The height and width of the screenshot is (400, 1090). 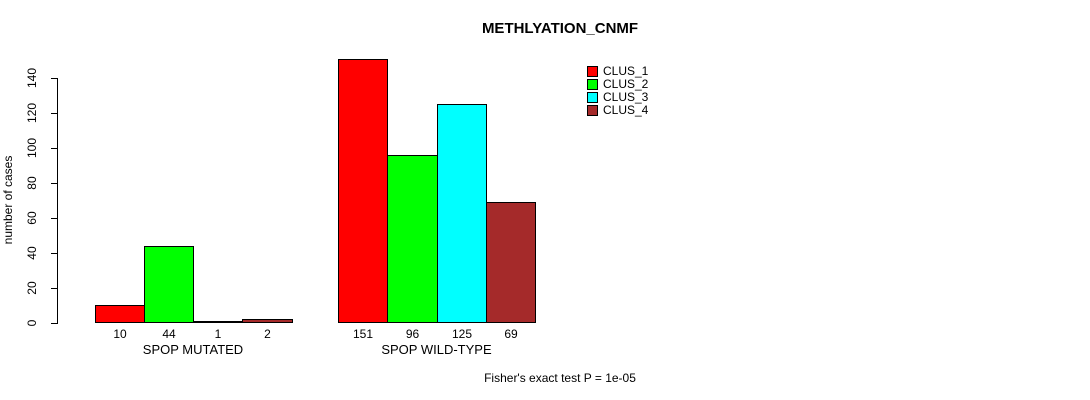 What do you see at coordinates (560, 28) in the screenshot?
I see `chart-title: METHLYATION_CNMF` at bounding box center [560, 28].